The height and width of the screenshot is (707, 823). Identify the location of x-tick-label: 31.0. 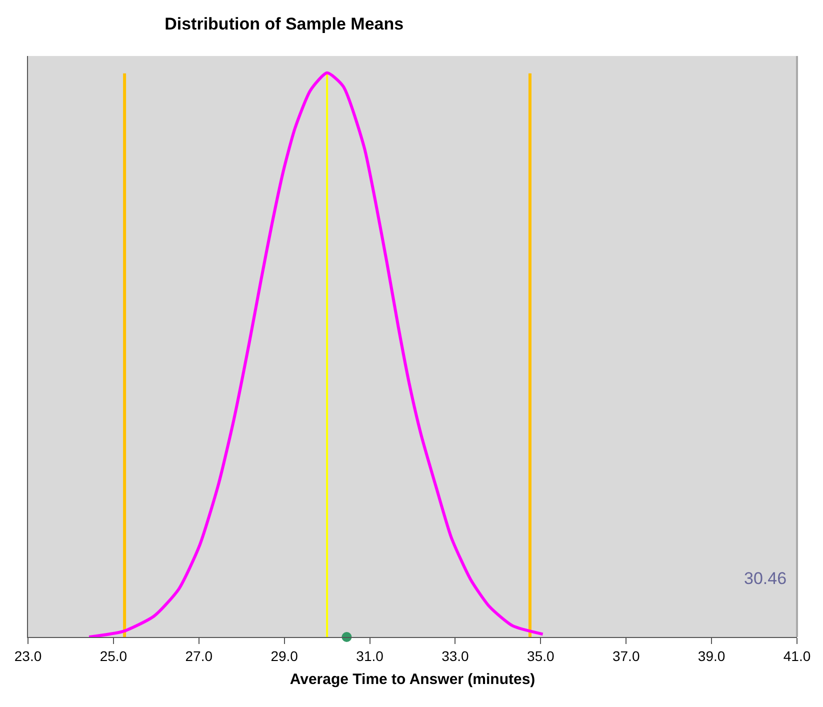
(370, 656).